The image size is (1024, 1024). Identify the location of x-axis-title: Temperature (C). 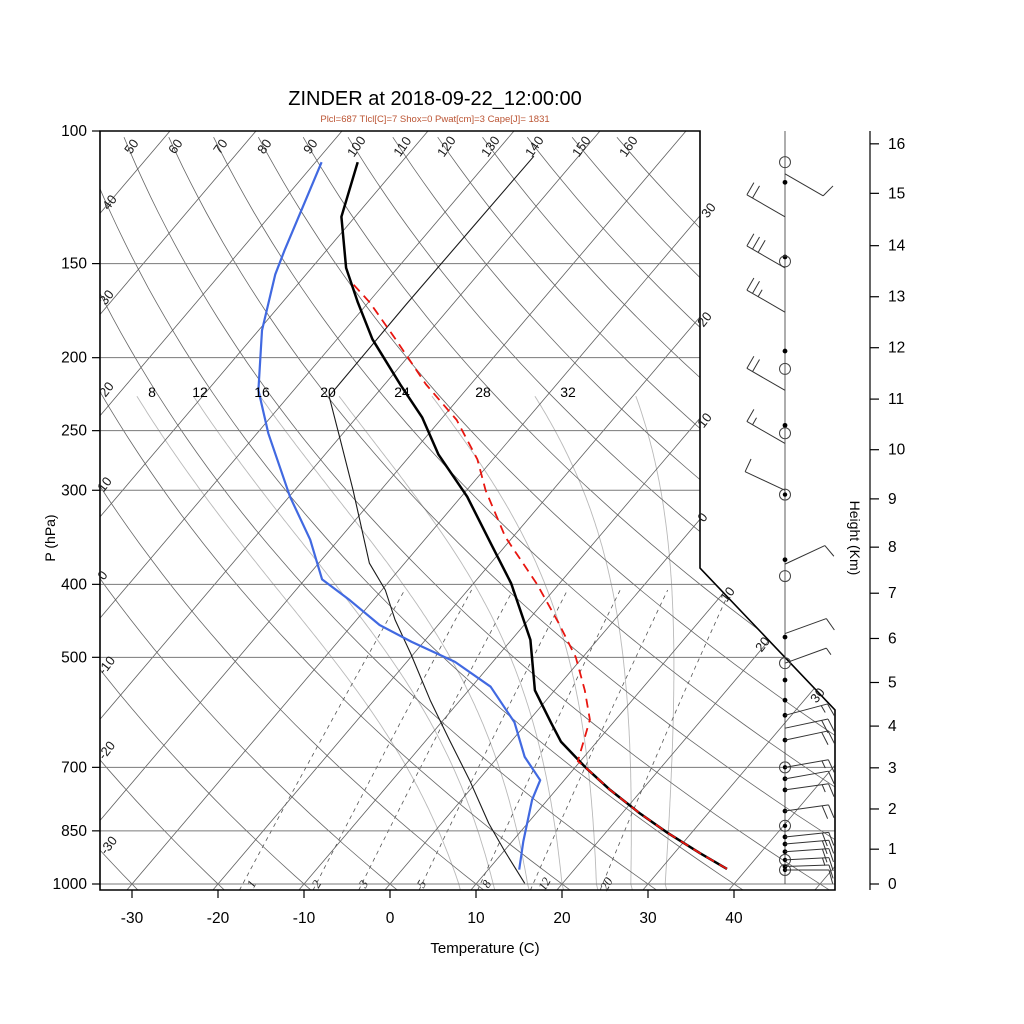
(485, 948).